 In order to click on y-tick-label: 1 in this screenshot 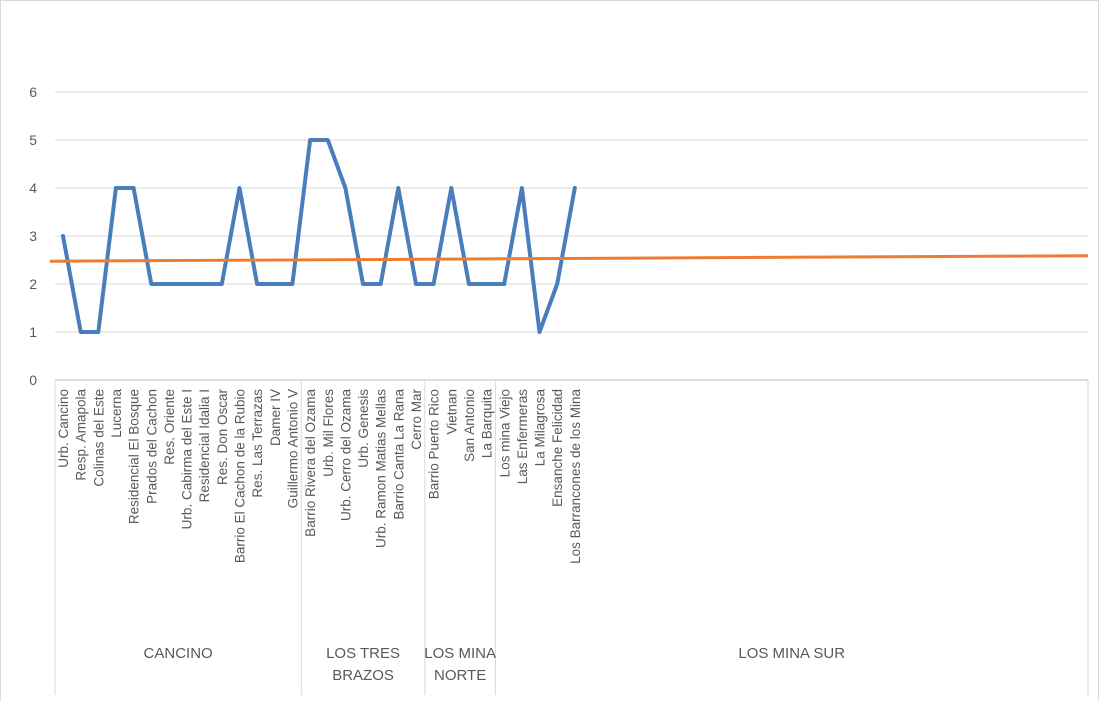, I will do `click(33, 332)`.